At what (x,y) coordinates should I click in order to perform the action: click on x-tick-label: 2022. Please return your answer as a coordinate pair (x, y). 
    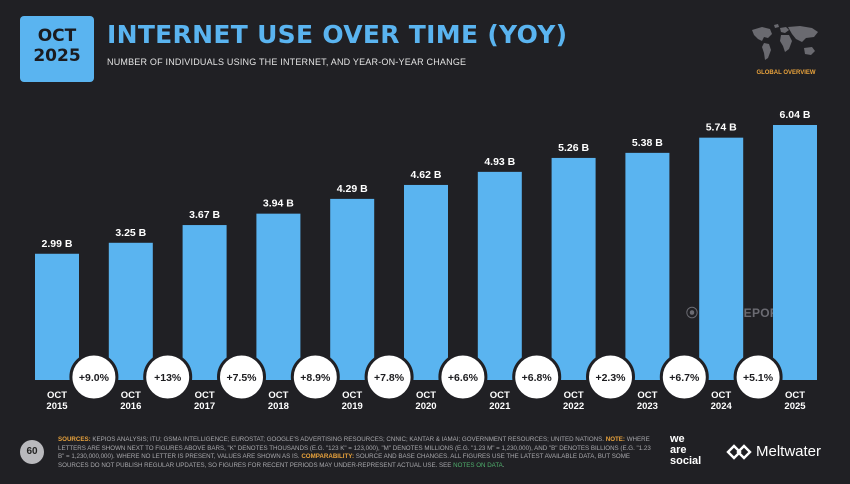
    Looking at the image, I should click on (573, 406).